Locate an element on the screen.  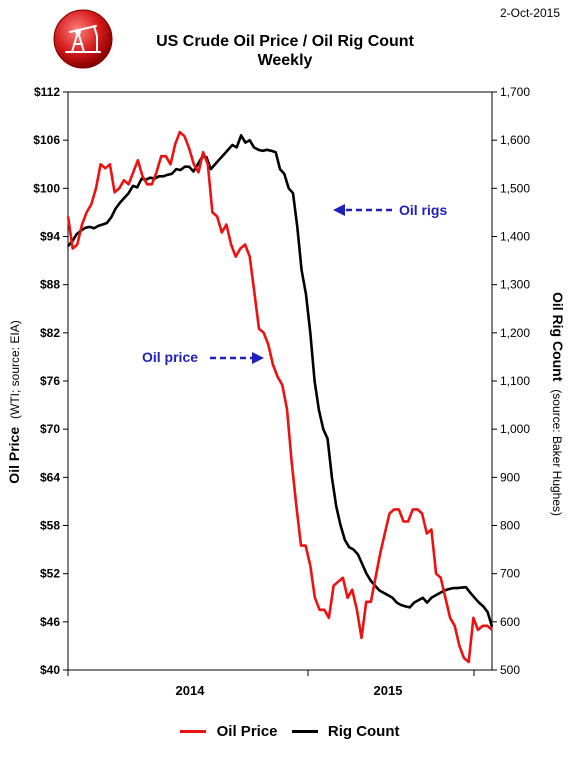
y-right-tick-label: 1,200 is located at coordinates (515, 333).